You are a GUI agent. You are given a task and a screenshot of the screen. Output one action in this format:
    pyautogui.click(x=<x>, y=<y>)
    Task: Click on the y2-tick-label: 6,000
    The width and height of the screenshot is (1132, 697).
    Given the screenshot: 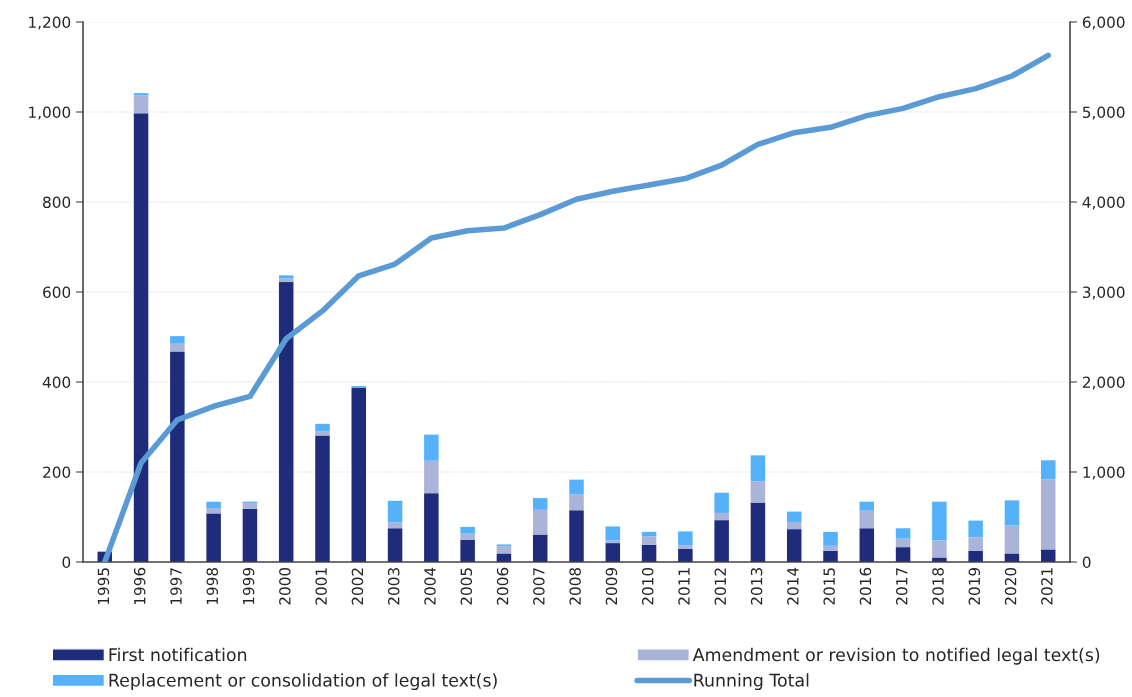 What is the action you would take?
    pyautogui.click(x=1103, y=23)
    